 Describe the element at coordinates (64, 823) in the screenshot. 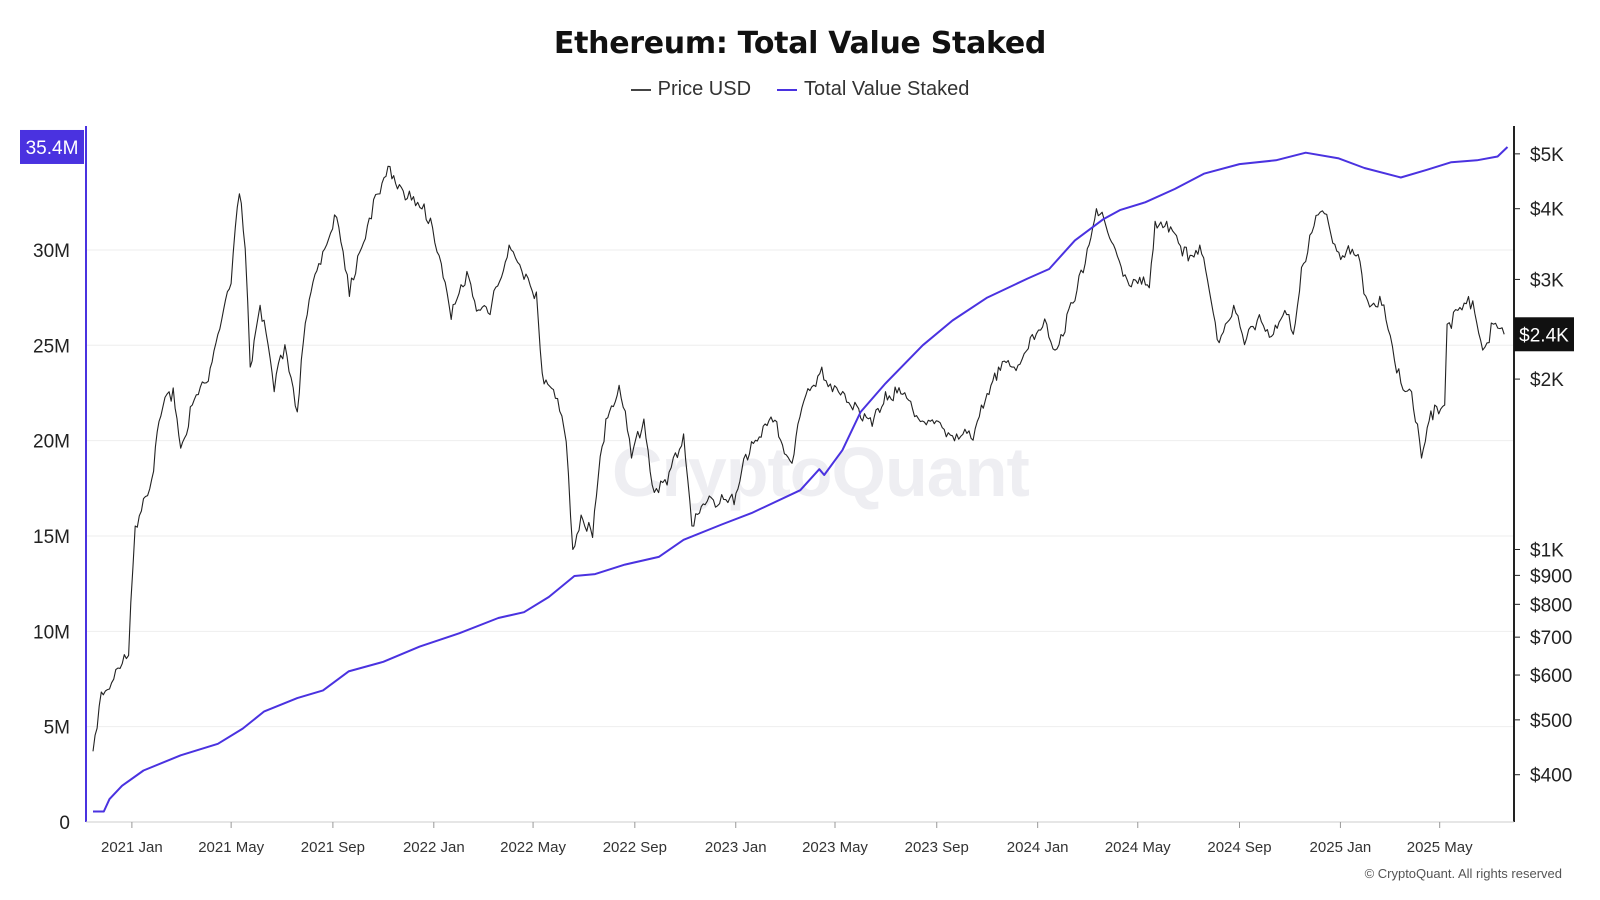

I see `left-tick-label: 0` at that location.